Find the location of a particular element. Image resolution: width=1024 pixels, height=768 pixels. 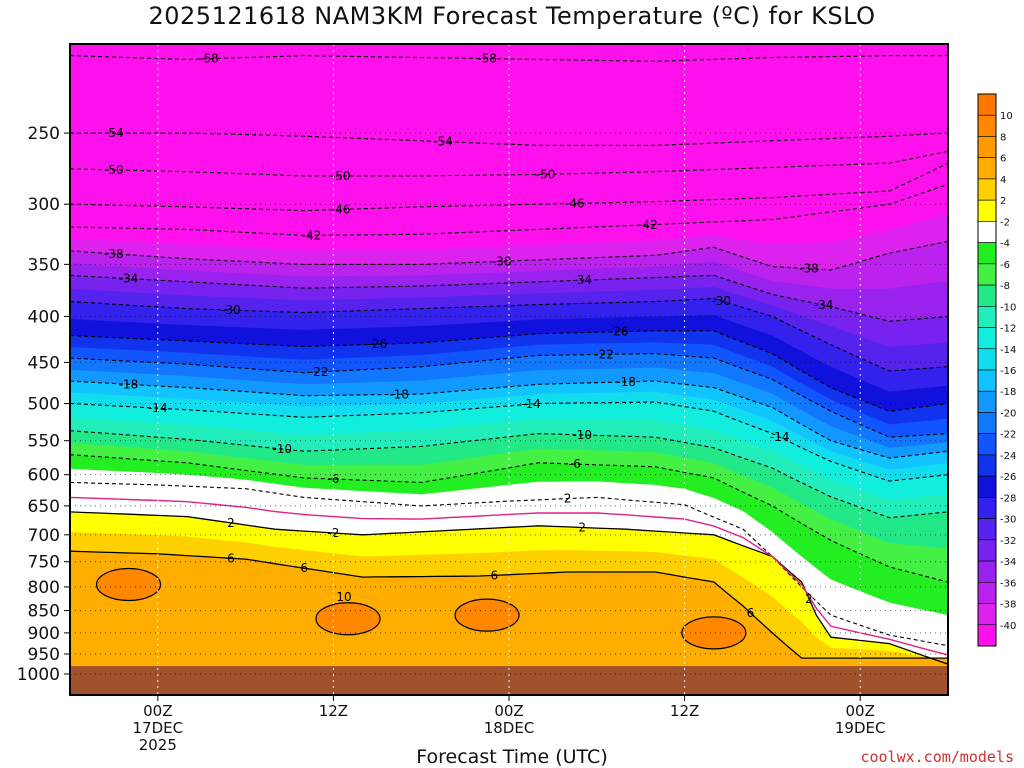

isotherm-label-text: -2 is located at coordinates (333, 533).